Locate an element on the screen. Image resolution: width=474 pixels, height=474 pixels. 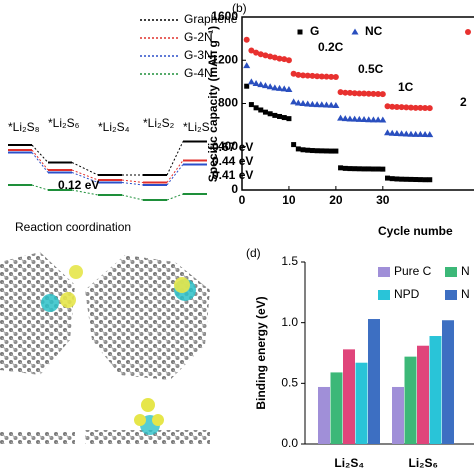
x-axis-label: Cycle numbe is located at coordinates (415, 231).